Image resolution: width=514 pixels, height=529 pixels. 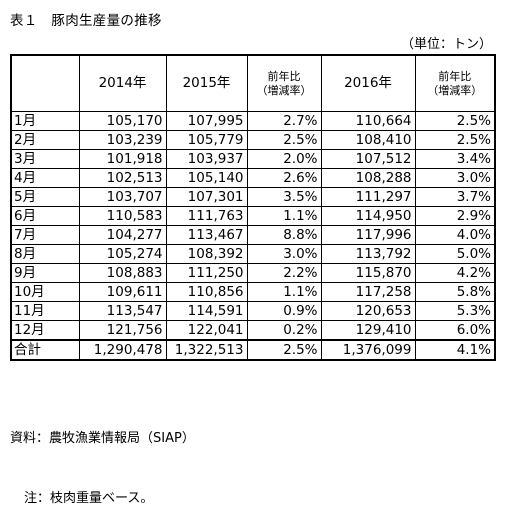 I want to click on value-2014-cell: 103,239, so click(x=122, y=140).